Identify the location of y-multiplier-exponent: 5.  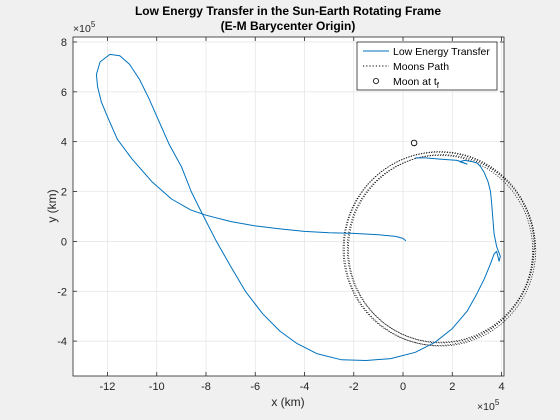
(93, 24).